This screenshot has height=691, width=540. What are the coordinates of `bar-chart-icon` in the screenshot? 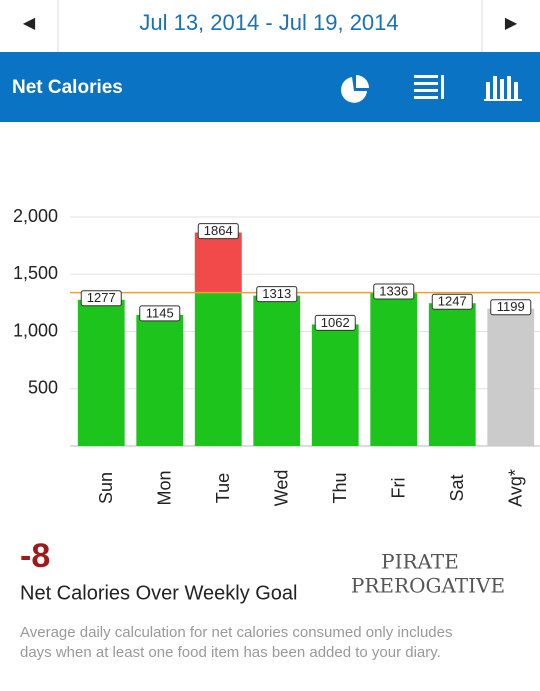 It's located at (503, 88).